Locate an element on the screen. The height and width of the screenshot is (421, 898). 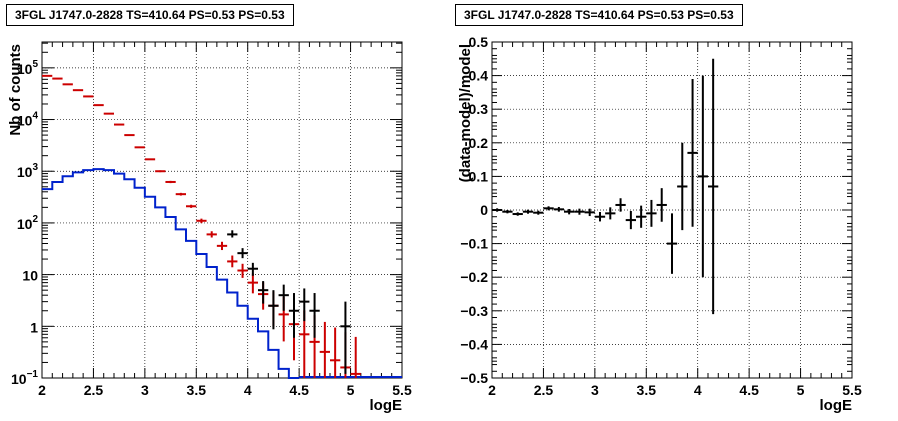
y-tick-label: 10⁵ is located at coordinates (28, 68).